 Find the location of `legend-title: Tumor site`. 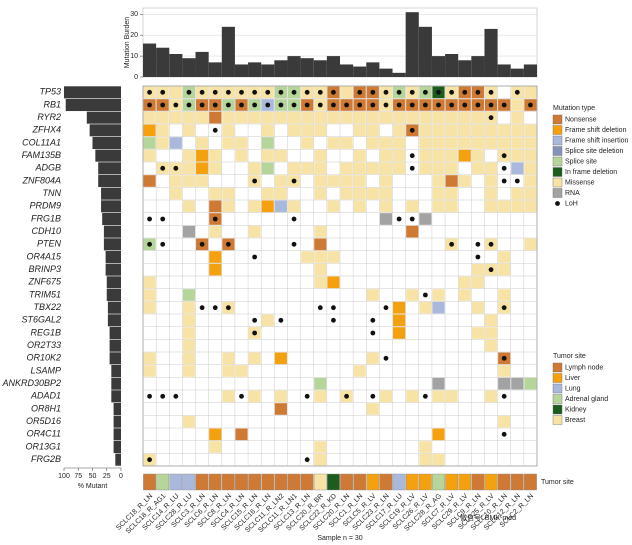

legend-title: Tumor site is located at coordinates (569, 356).